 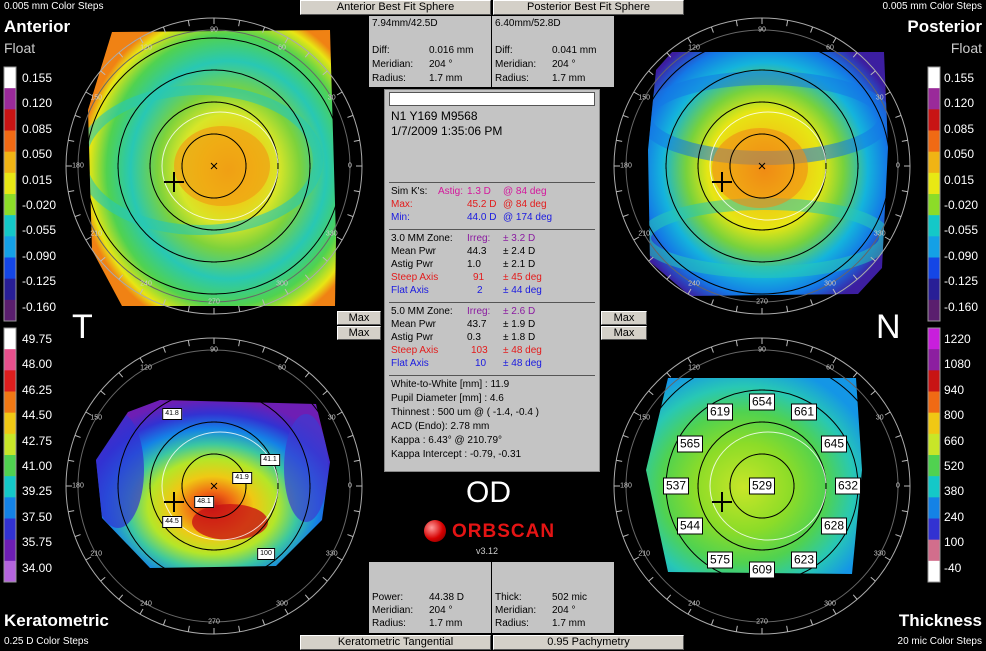 I want to click on temporal-label: T, so click(x=82, y=327).